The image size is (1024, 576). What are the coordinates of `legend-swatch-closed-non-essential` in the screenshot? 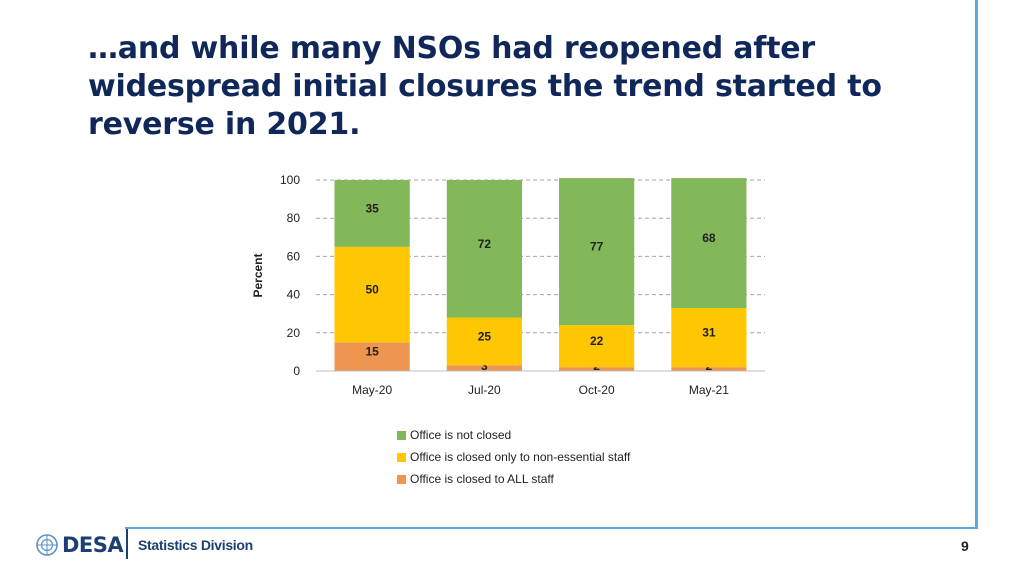 It's located at (401, 457).